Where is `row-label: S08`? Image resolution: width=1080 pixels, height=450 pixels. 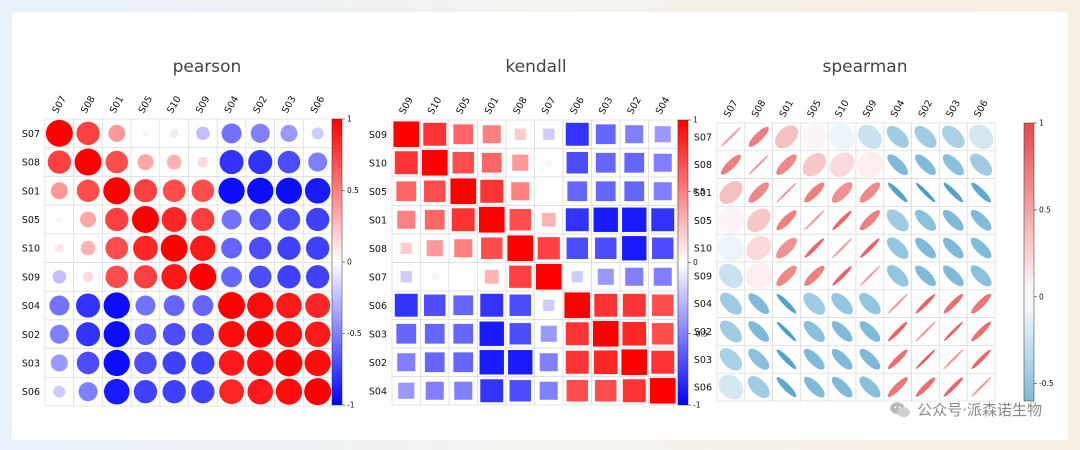
row-label: S08 is located at coordinates (31, 163).